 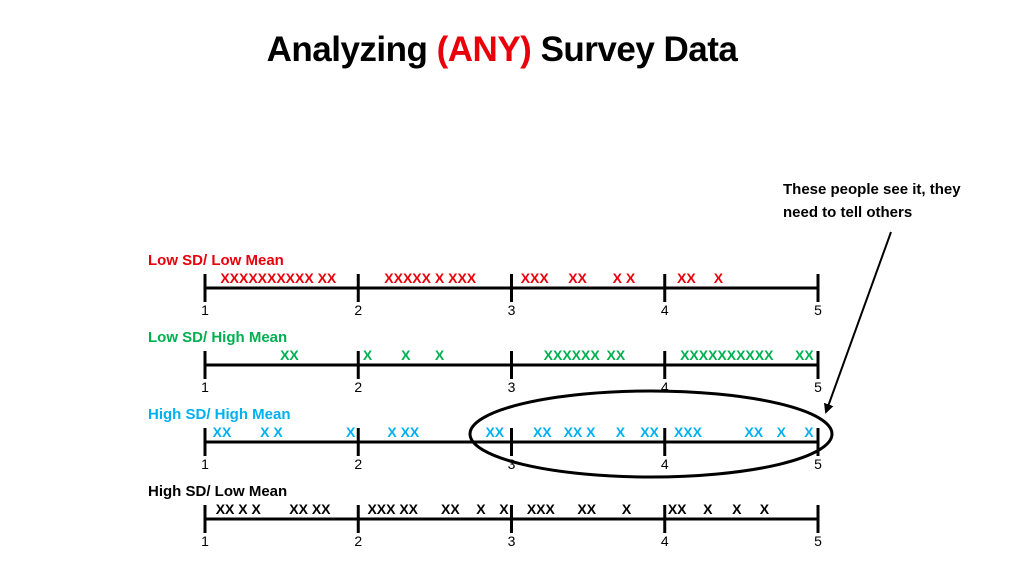 What do you see at coordinates (217, 491) in the screenshot?
I see `row-label: High SD/ Low Mean` at bounding box center [217, 491].